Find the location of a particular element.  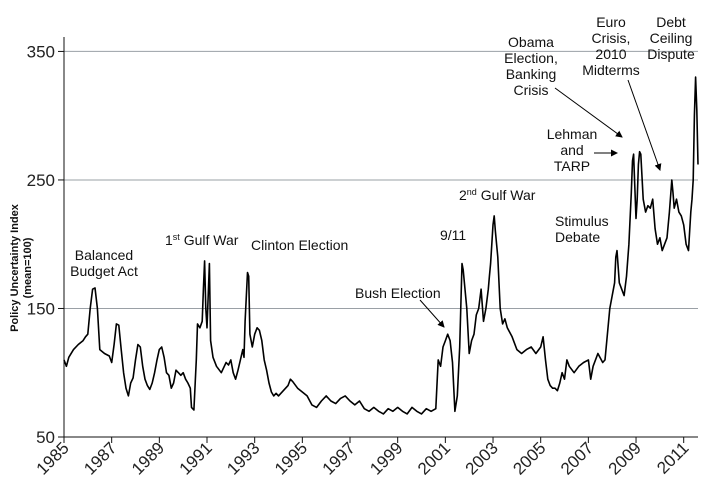

annotation-balanced-budget: Balanced Budget Act is located at coordinates (104, 263).